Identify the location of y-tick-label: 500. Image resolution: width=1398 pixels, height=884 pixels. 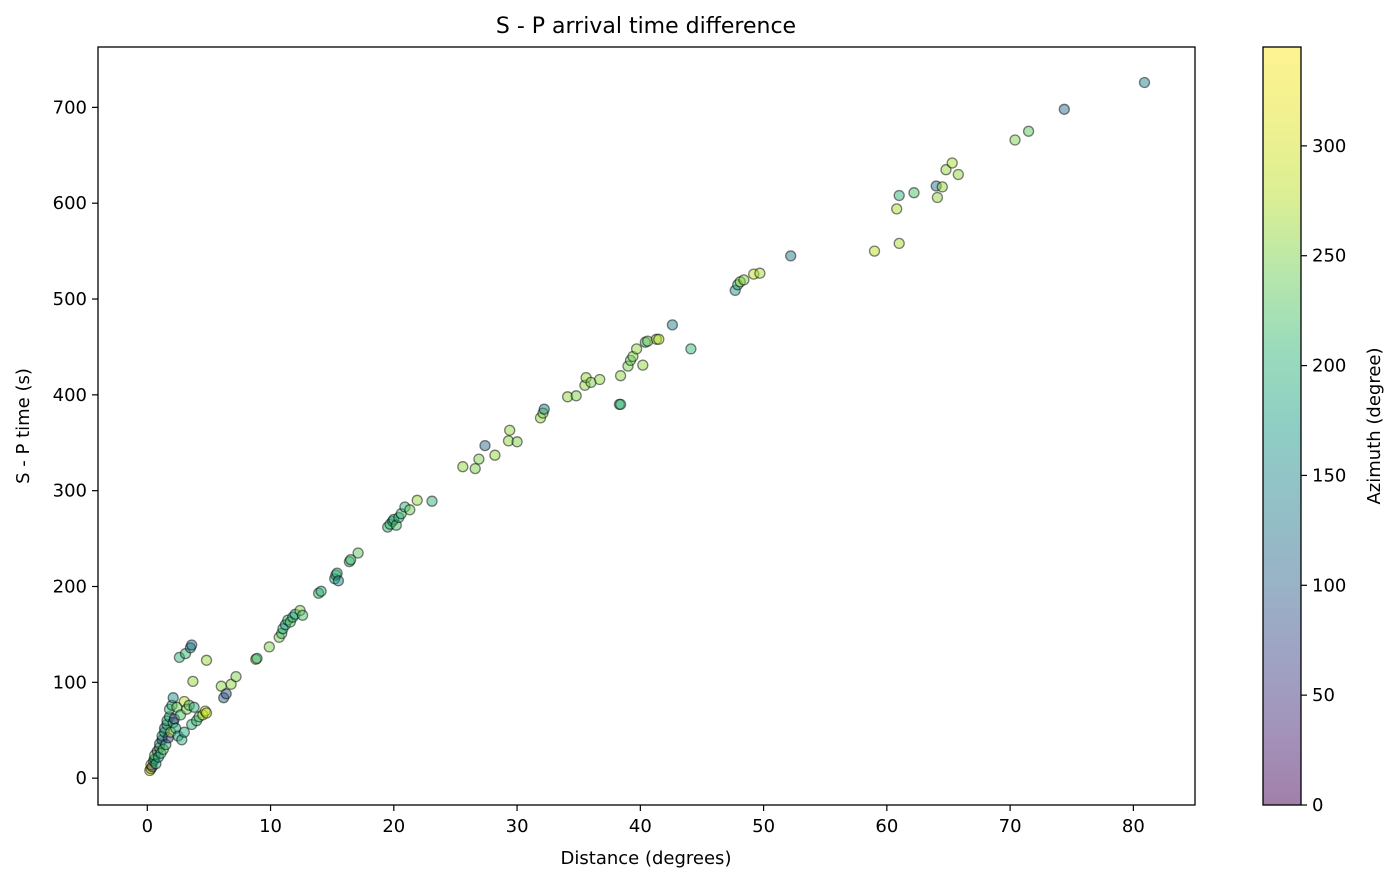
(70, 299).